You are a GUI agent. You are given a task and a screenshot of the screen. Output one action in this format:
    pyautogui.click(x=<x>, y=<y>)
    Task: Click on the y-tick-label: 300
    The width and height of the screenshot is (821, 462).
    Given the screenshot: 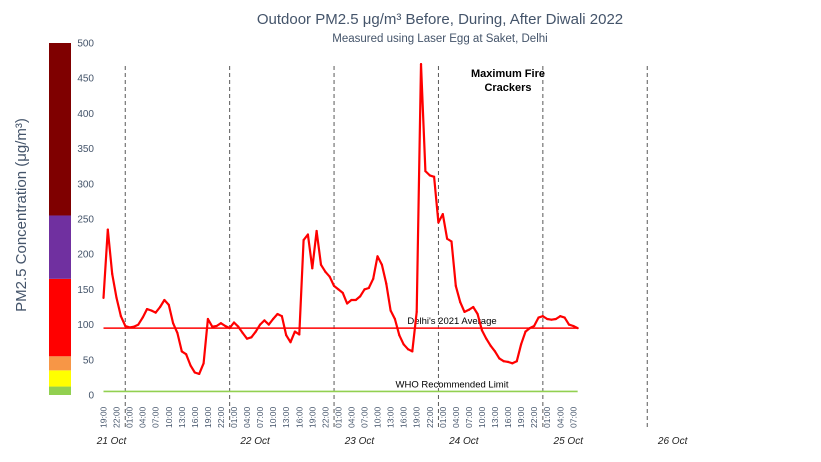 What is the action you would take?
    pyautogui.click(x=85, y=184)
    